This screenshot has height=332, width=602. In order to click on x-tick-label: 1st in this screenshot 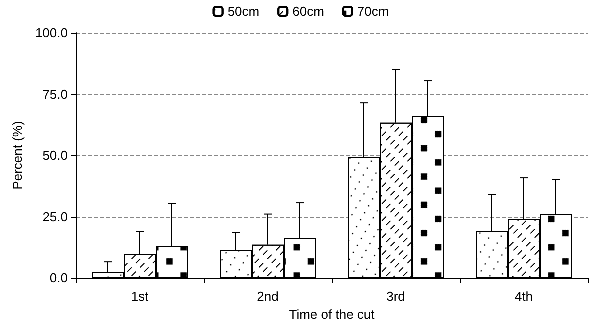, I will do `click(140, 296)`.